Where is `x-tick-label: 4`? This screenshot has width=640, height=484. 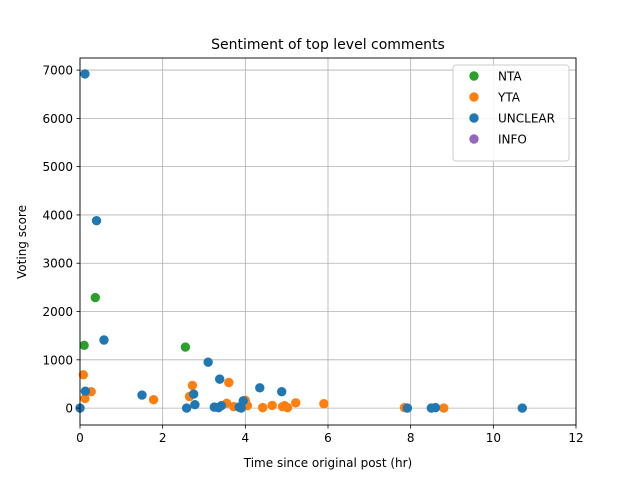 x-tick-label: 4 is located at coordinates (246, 438).